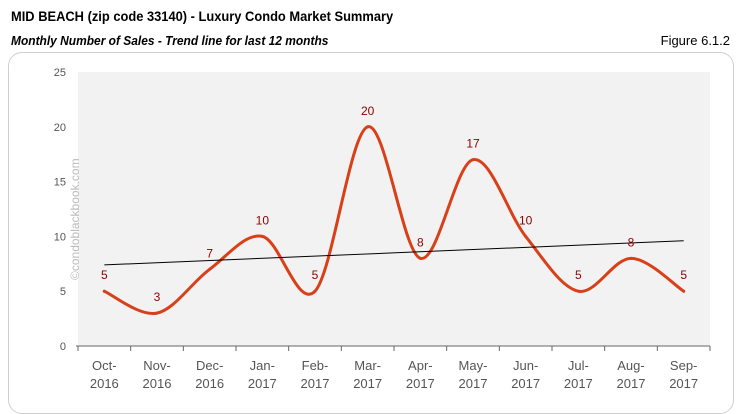 The height and width of the screenshot is (414, 741). I want to click on x-tick-label: Aug-, so click(630, 365).